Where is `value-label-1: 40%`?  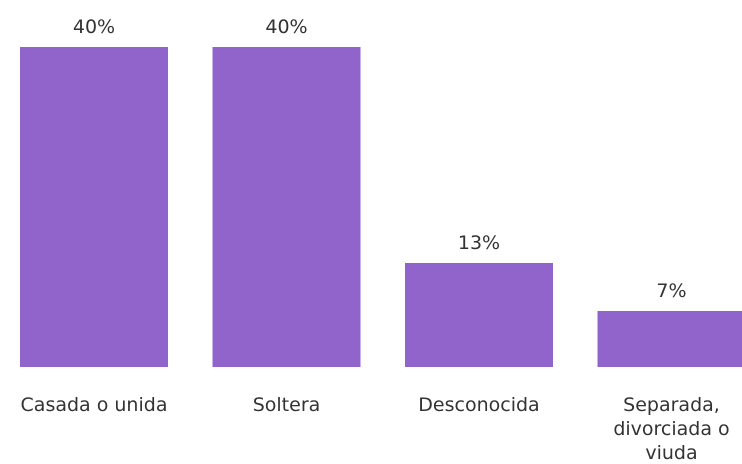 value-label-1: 40% is located at coordinates (286, 27).